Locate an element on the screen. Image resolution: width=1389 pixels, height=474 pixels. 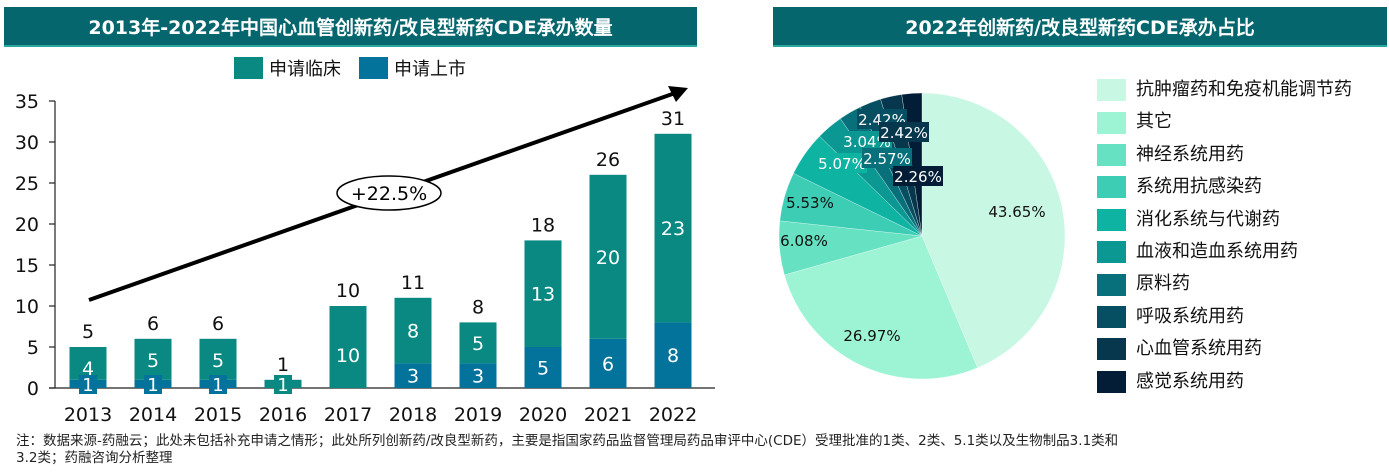
pie-legend-item: 系统用抗感染药 is located at coordinates (1224, 187).